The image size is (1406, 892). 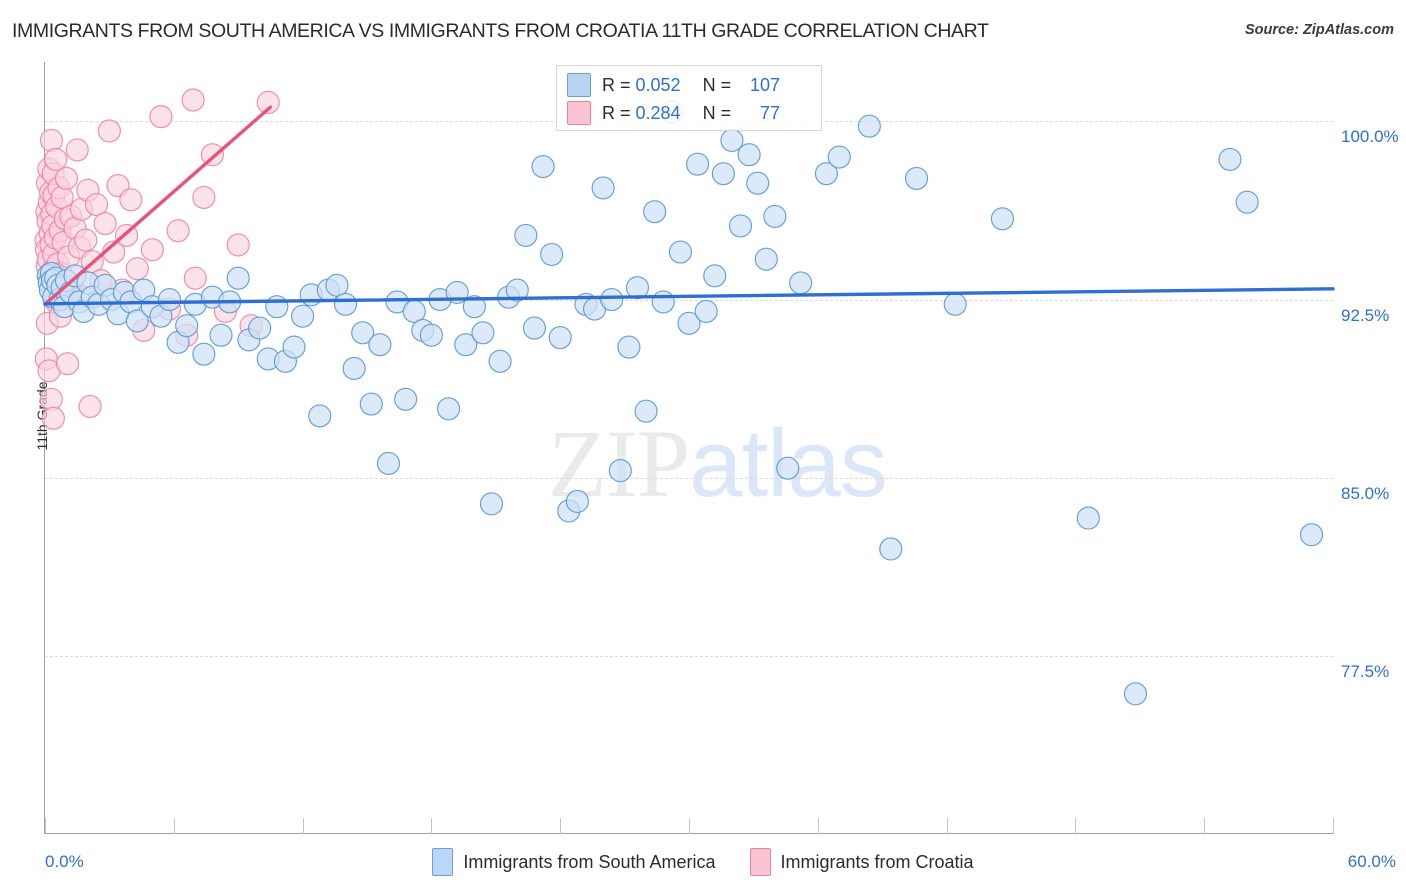 What do you see at coordinates (1319, 30) in the screenshot?
I see `source-label: Source: ZipAtlas.com` at bounding box center [1319, 30].